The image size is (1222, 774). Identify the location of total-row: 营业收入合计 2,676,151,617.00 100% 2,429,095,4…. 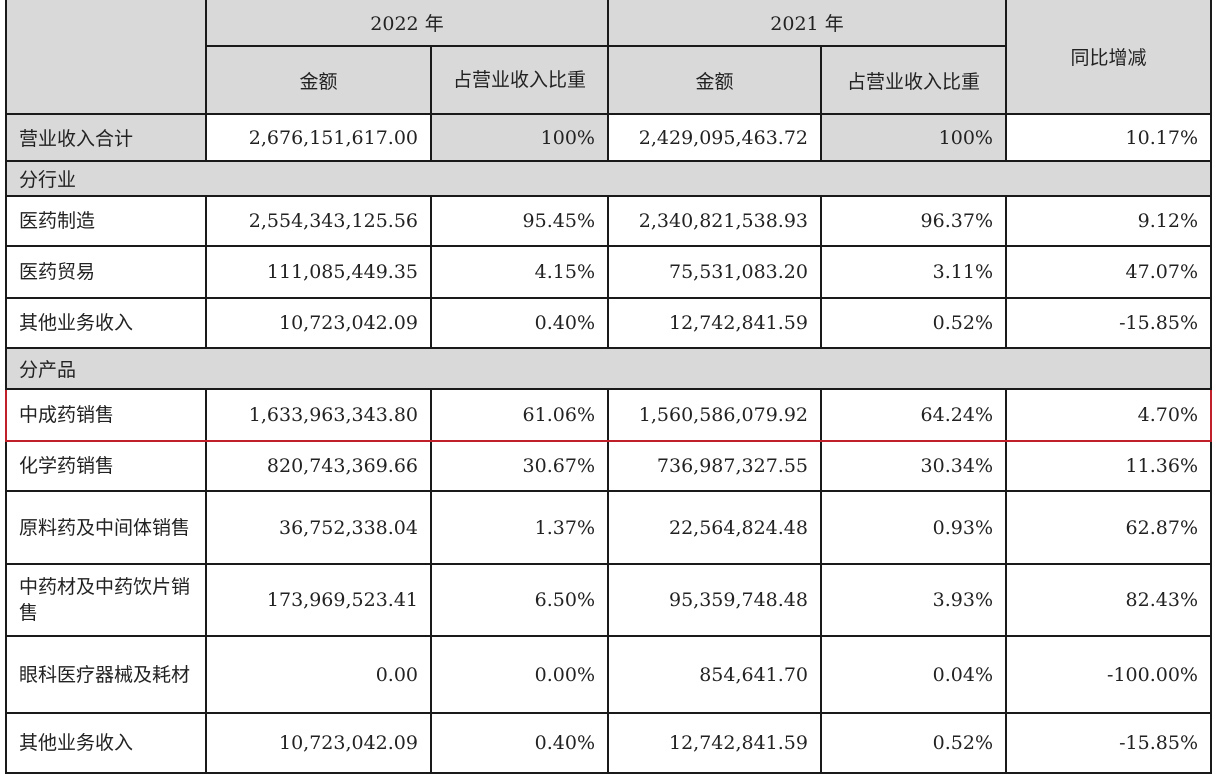
(608, 137).